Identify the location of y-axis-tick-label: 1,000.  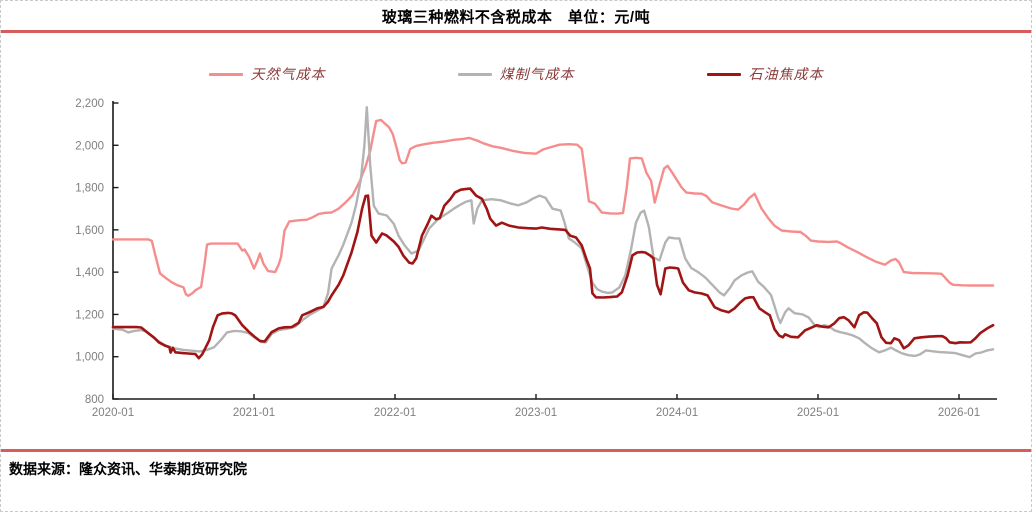
(89, 358).